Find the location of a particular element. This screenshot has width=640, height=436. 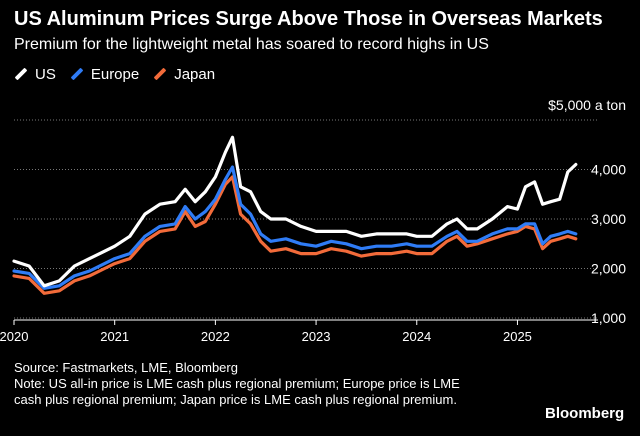

bloomberg-logo: Bloomberg is located at coordinates (585, 413).